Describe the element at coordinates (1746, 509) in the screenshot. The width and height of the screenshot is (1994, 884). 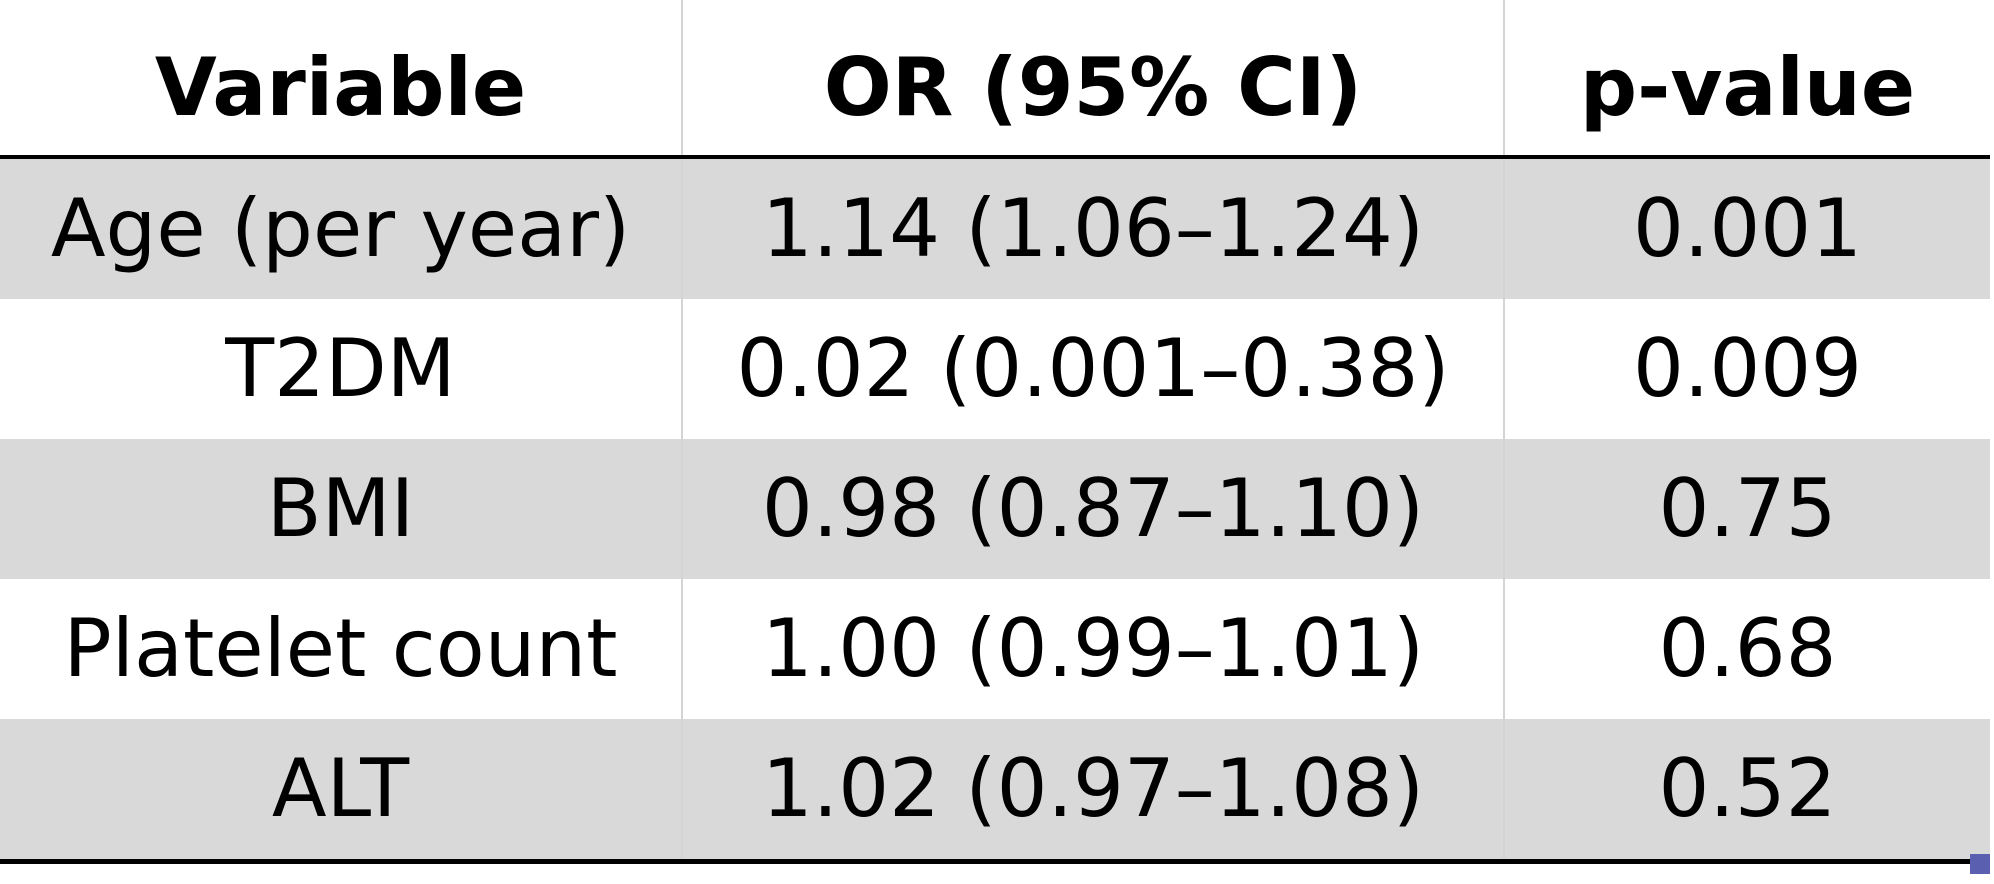
I see `cell-p-value: 0.75` at that location.